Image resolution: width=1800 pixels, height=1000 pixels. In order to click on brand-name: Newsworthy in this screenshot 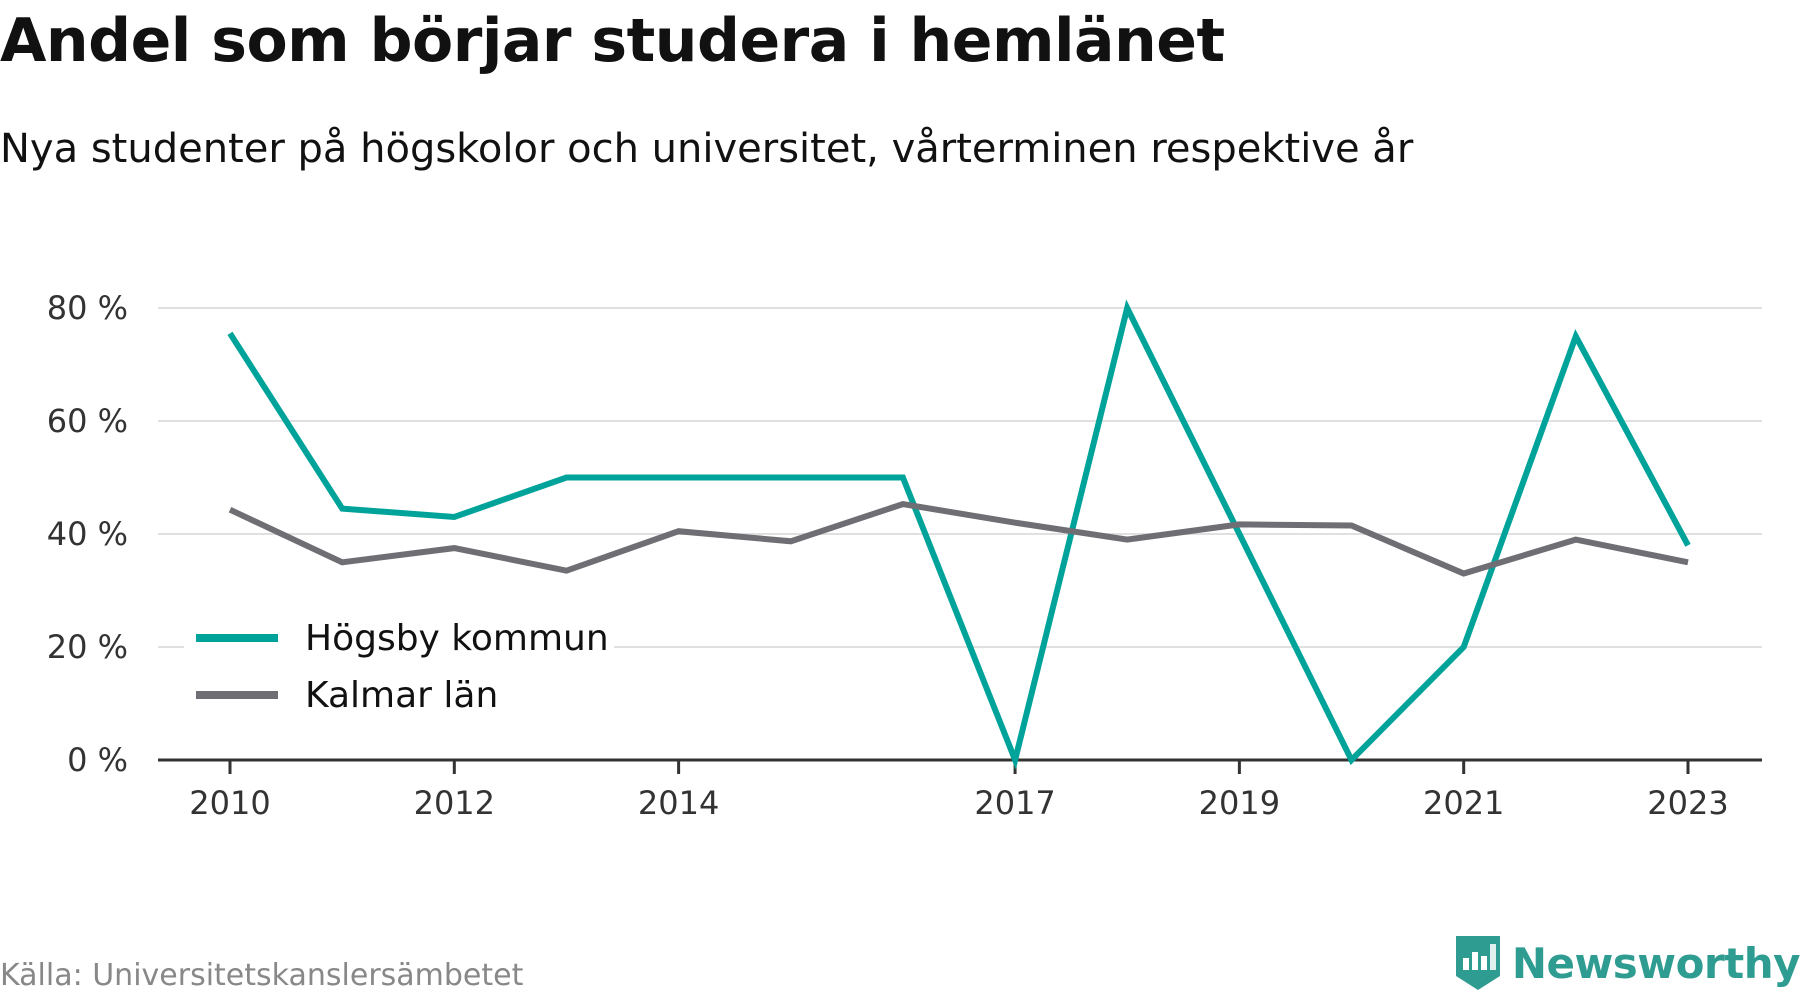, I will do `click(1655, 963)`.